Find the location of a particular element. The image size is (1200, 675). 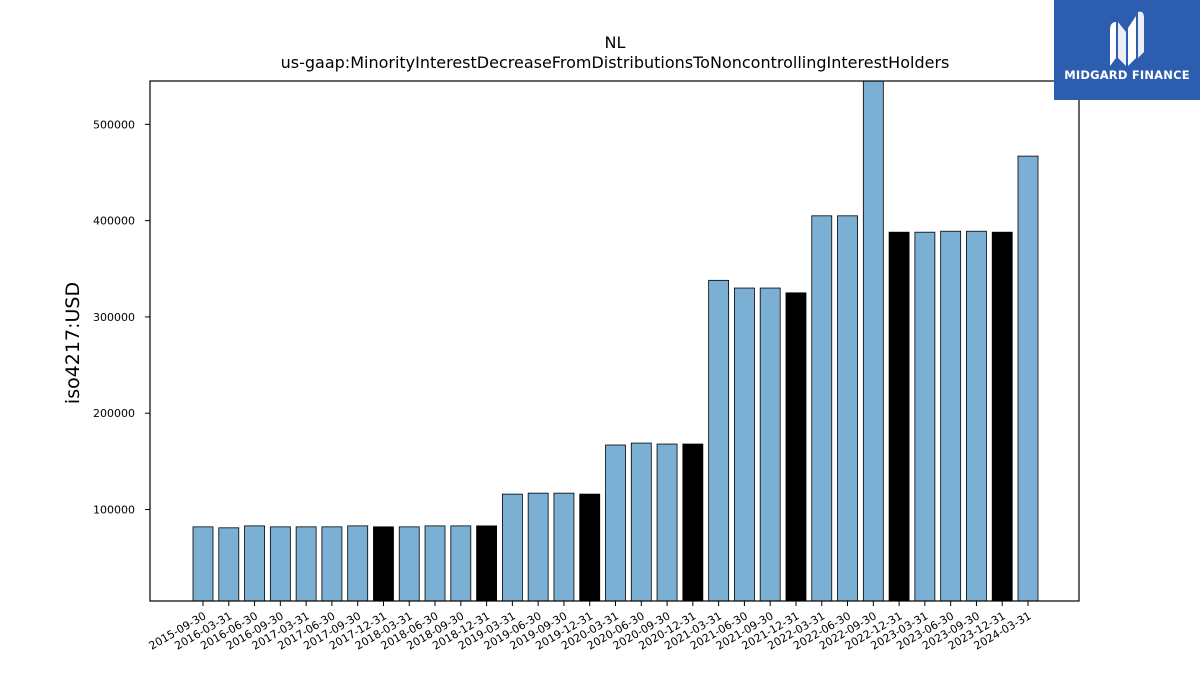

y-tick-label: 500000 is located at coordinates (114, 124).